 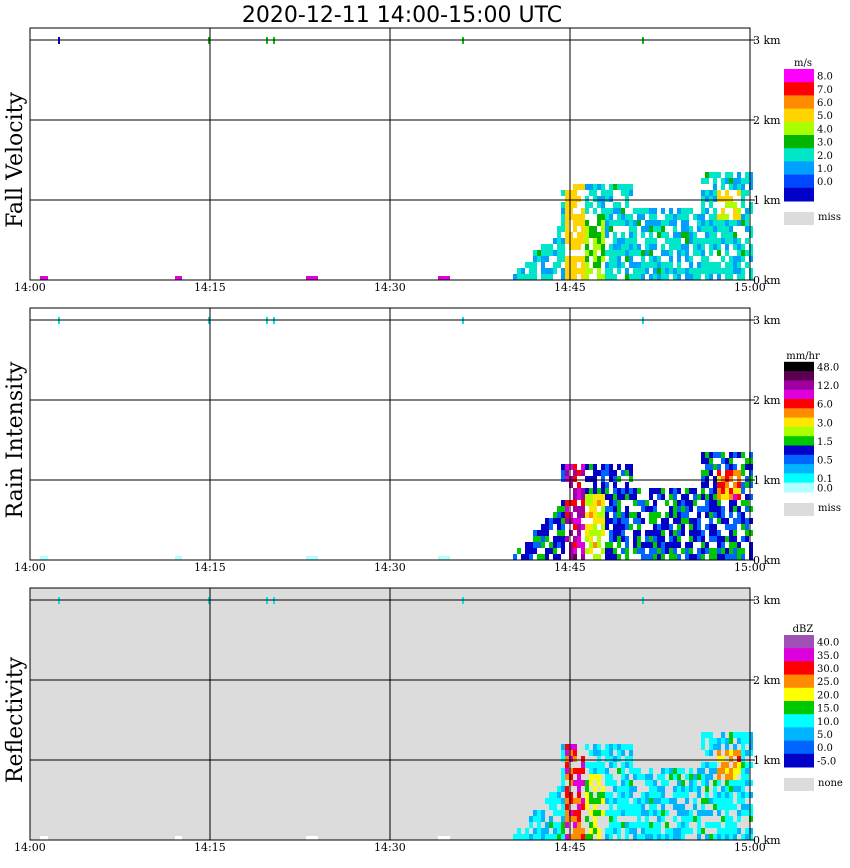 What do you see at coordinates (799, 784) in the screenshot?
I see `miss-swatch` at bounding box center [799, 784].